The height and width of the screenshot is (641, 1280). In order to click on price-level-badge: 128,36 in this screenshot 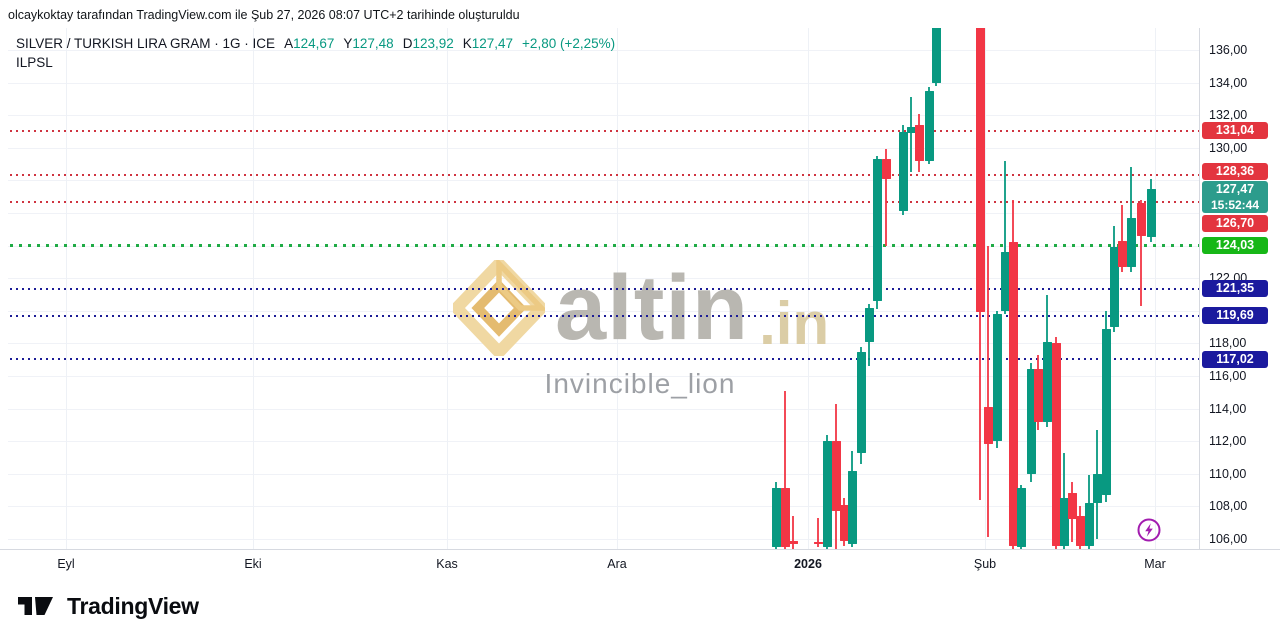, I will do `click(1235, 171)`.